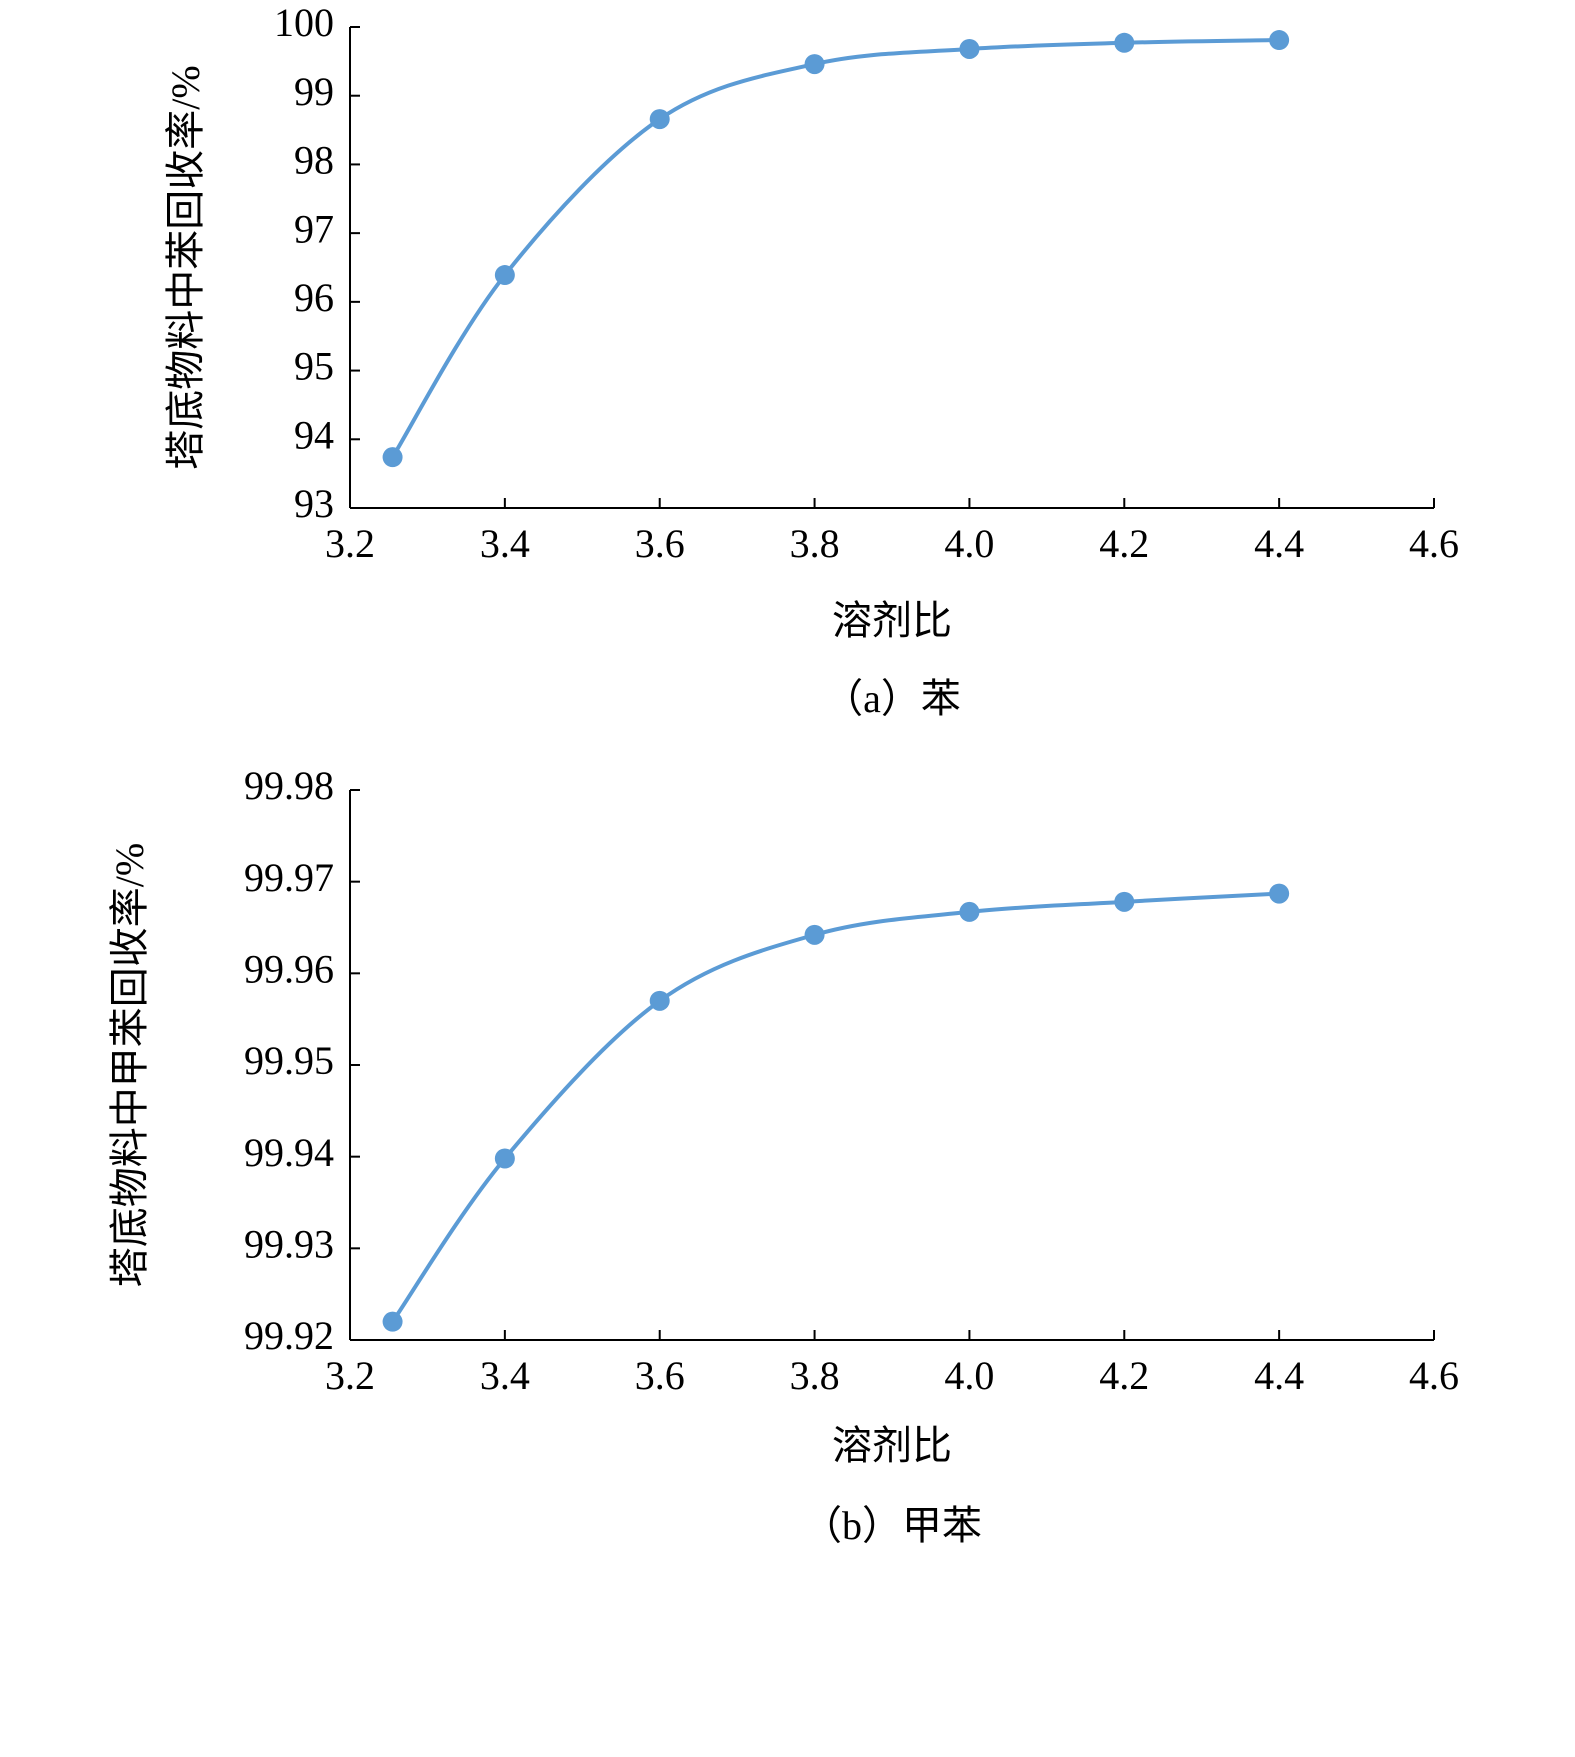  I want to click on y-tick-label: 94, so click(314, 434).